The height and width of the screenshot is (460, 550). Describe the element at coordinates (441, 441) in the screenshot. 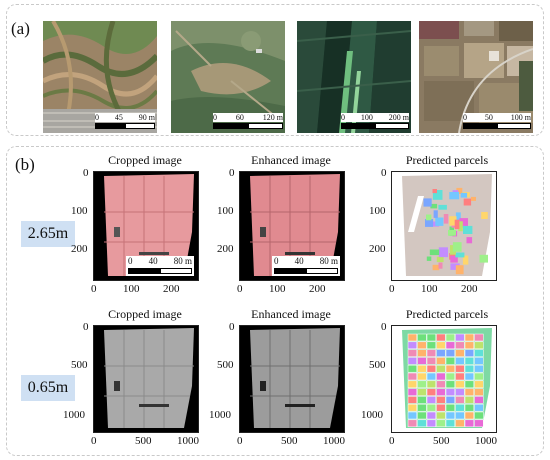

I see `xtick: 500` at that location.